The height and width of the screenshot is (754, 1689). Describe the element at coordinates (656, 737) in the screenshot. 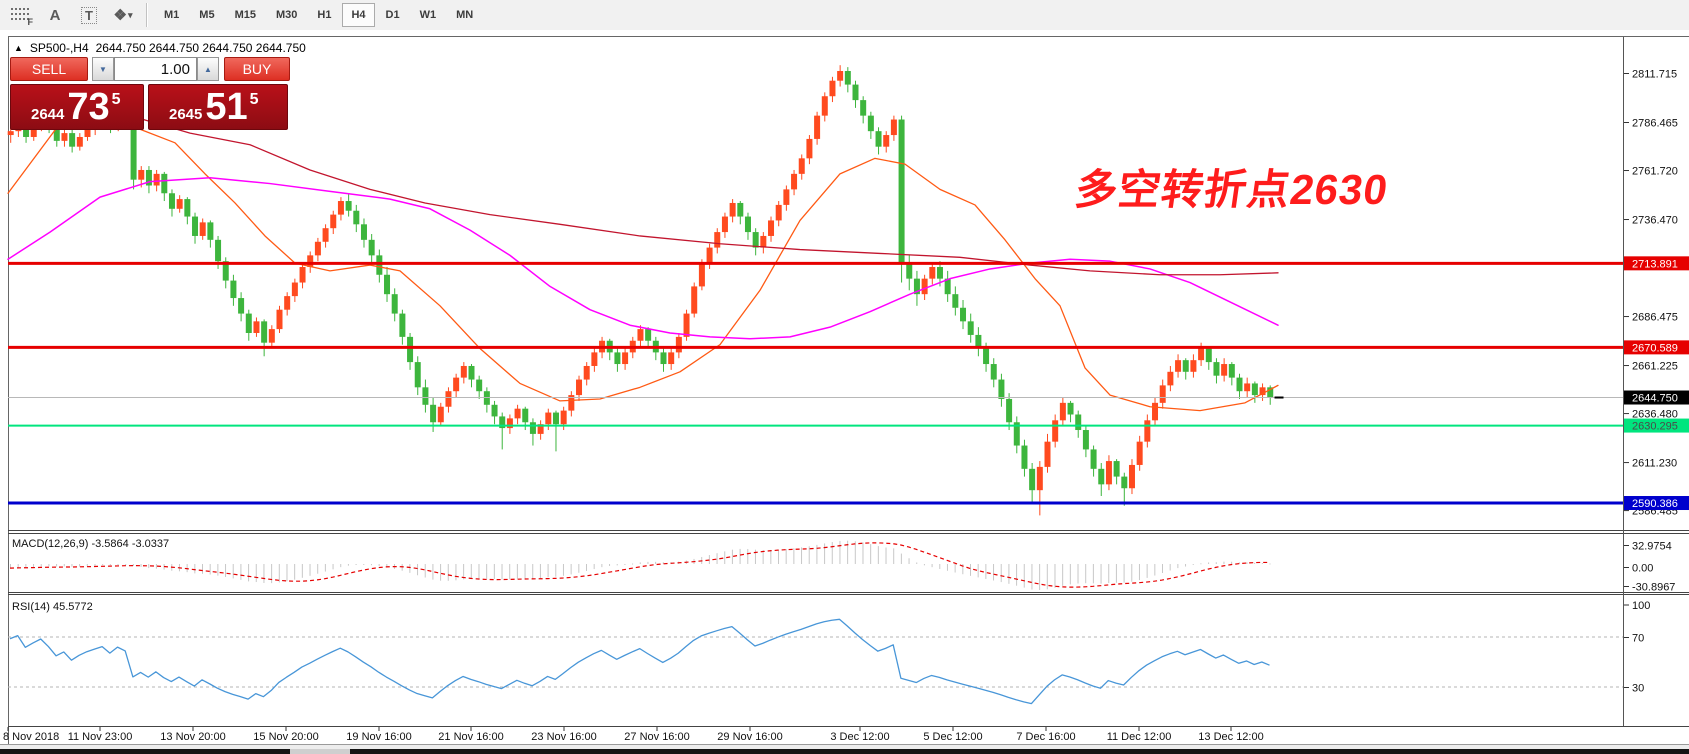

I see `time-label: 27 Nov 16:00` at that location.